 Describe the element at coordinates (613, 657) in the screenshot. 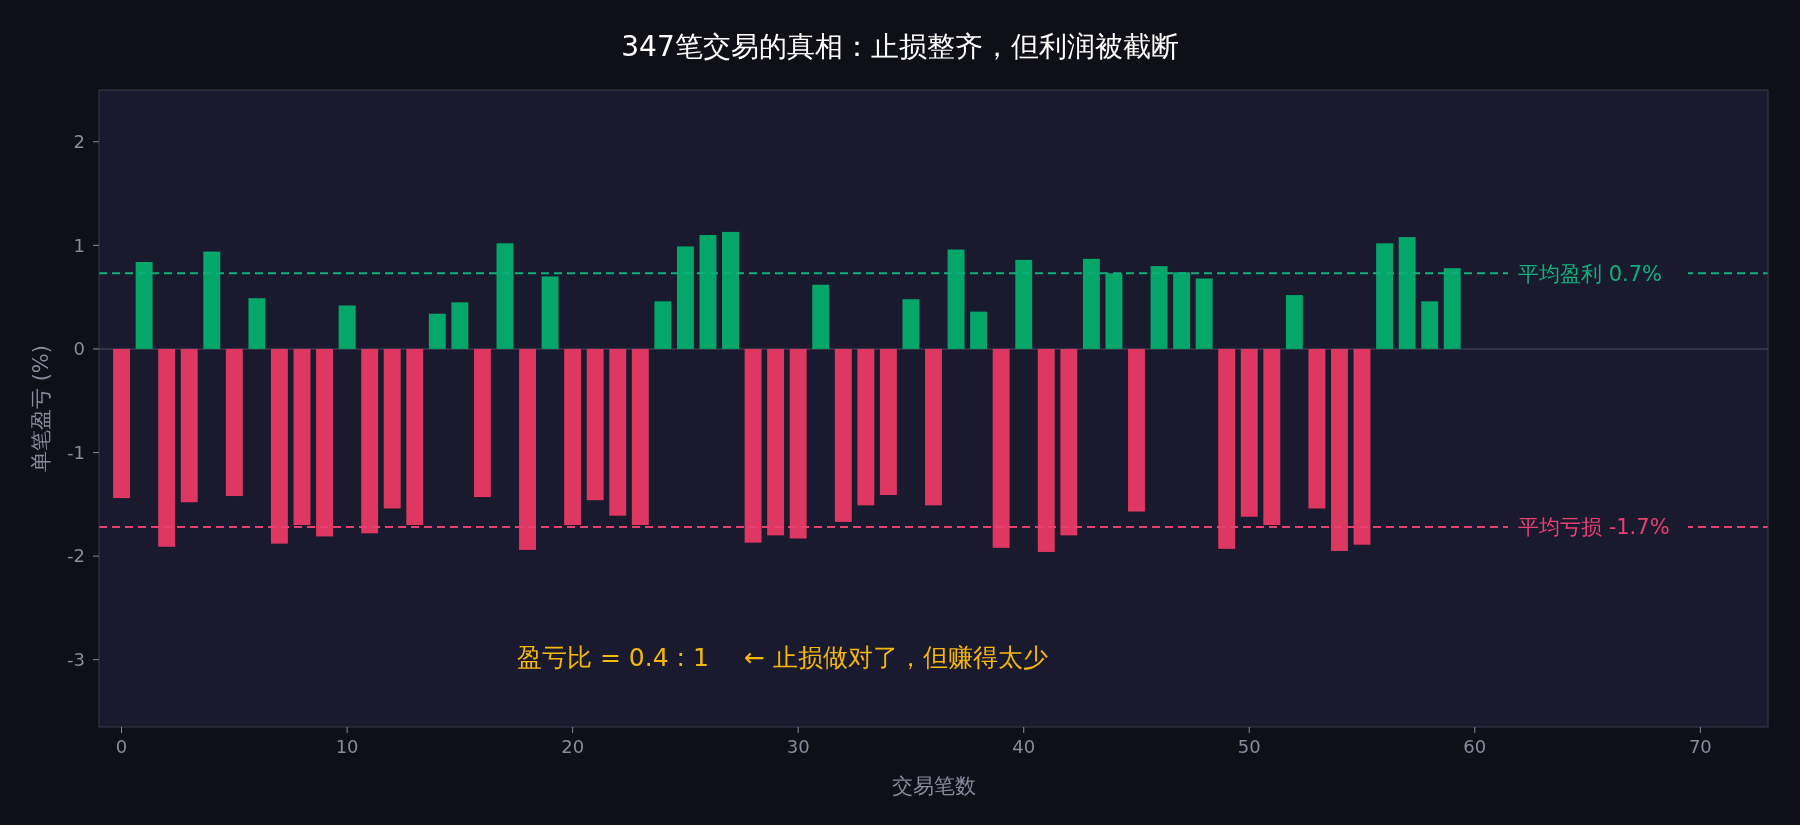

I see `annotation: 盈亏比 = 0.4 : 1` at that location.